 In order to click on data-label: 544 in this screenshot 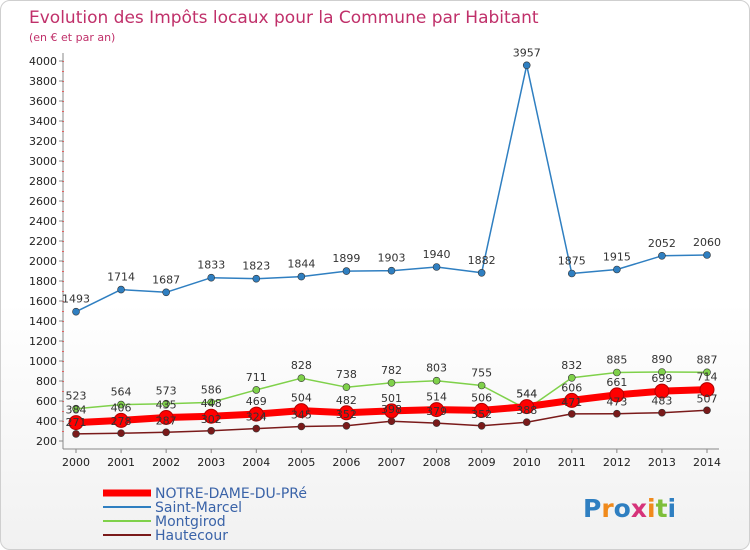, I will do `click(526, 394)`.